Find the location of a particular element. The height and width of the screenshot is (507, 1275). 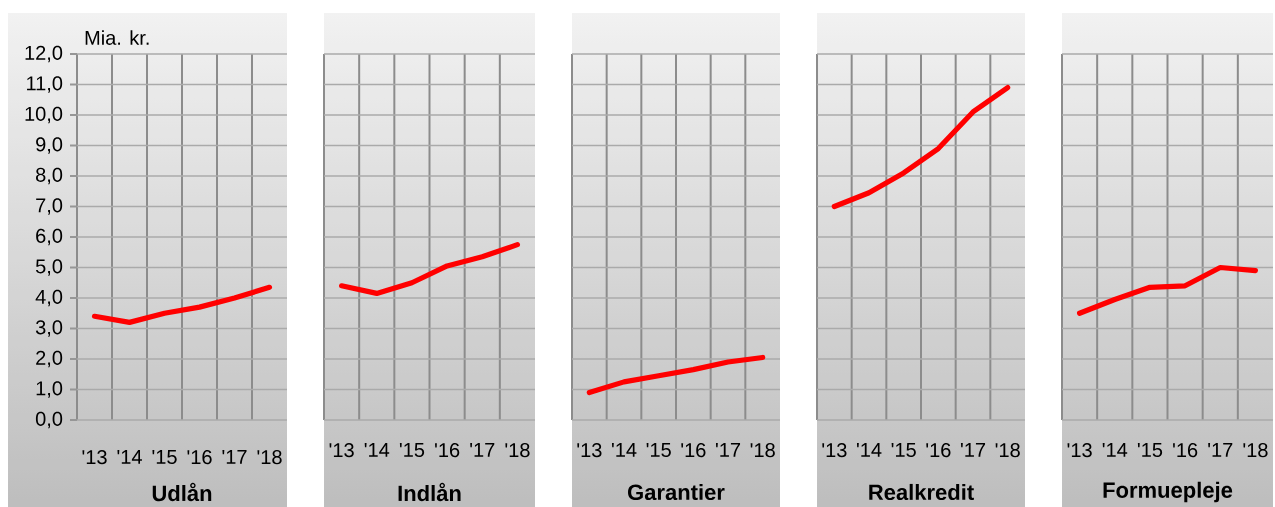

x-axis-title: Formuepleje is located at coordinates (1168, 492).